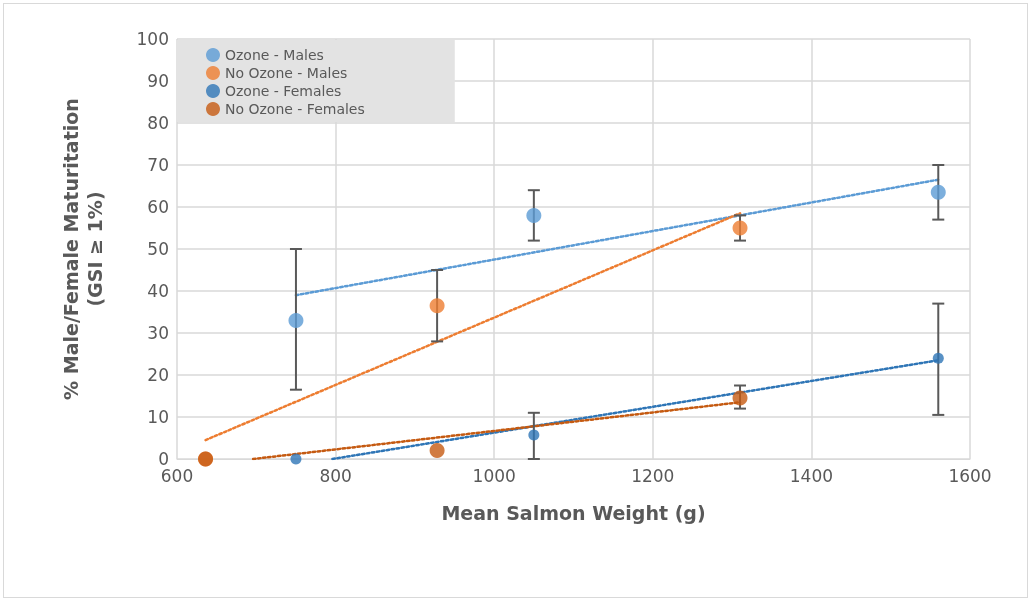 This screenshot has height=603, width=1033. Describe the element at coordinates (158, 333) in the screenshot. I see `y-tick-label: 30` at that location.